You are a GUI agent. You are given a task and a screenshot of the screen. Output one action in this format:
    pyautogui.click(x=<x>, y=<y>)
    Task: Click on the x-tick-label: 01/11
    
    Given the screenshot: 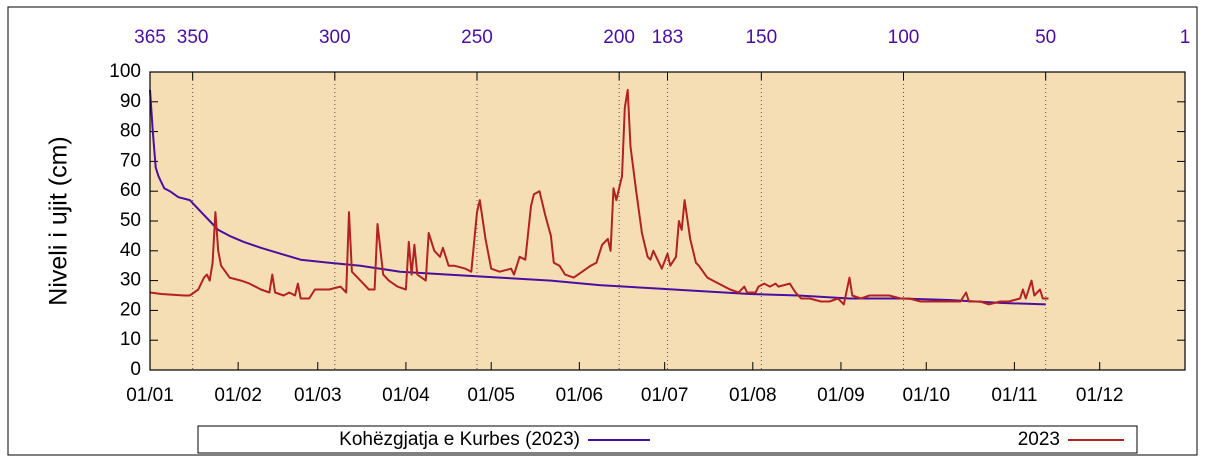 What is the action you would take?
    pyautogui.click(x=1014, y=395)
    